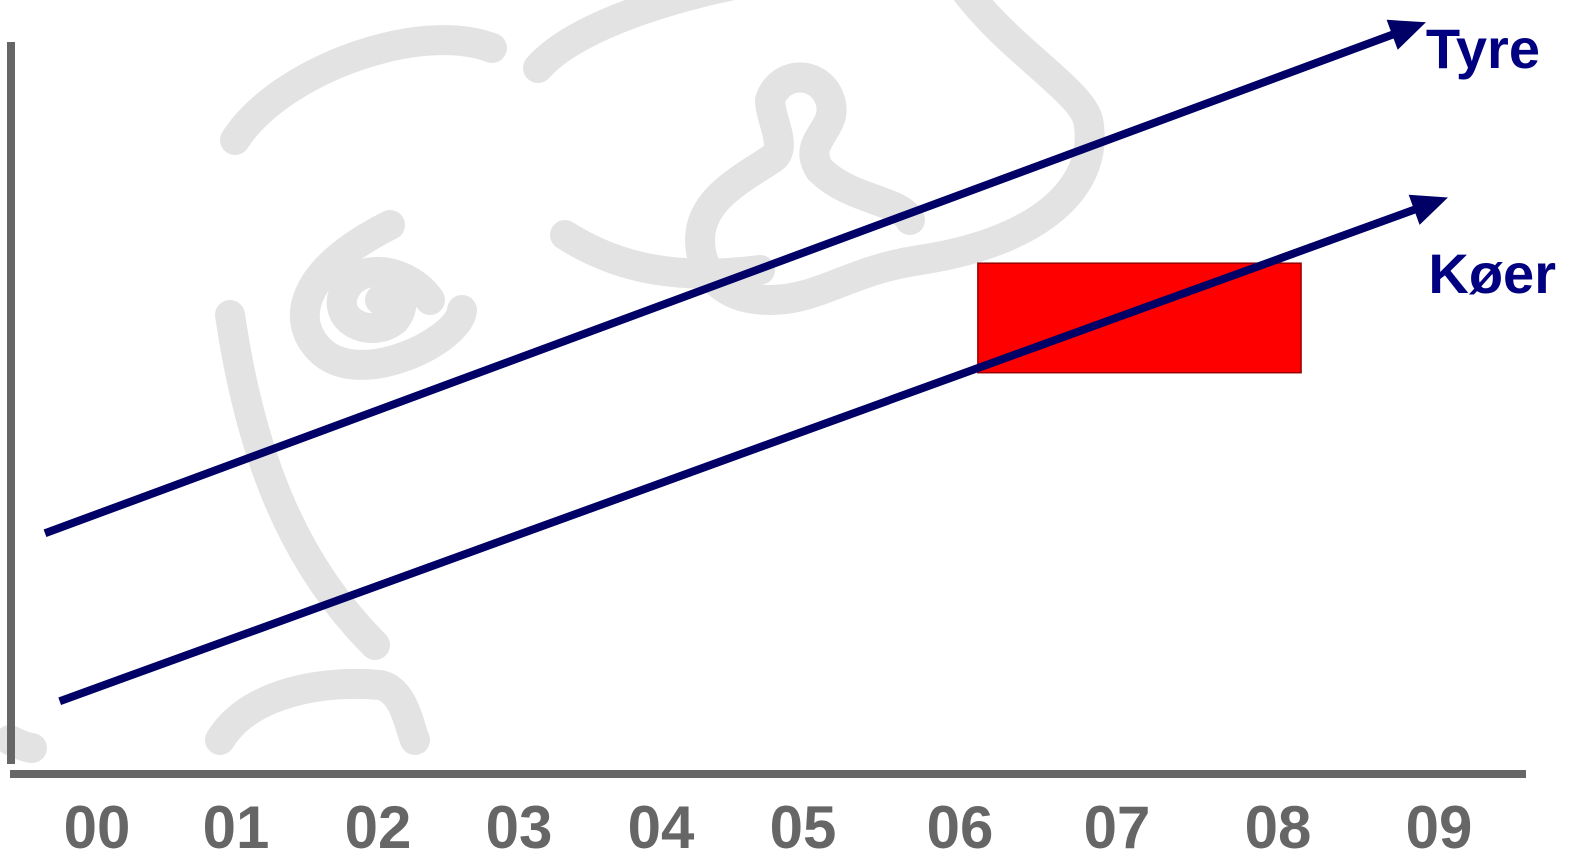  What do you see at coordinates (378, 825) in the screenshot?
I see `x-tick-label-02: 02` at bounding box center [378, 825].